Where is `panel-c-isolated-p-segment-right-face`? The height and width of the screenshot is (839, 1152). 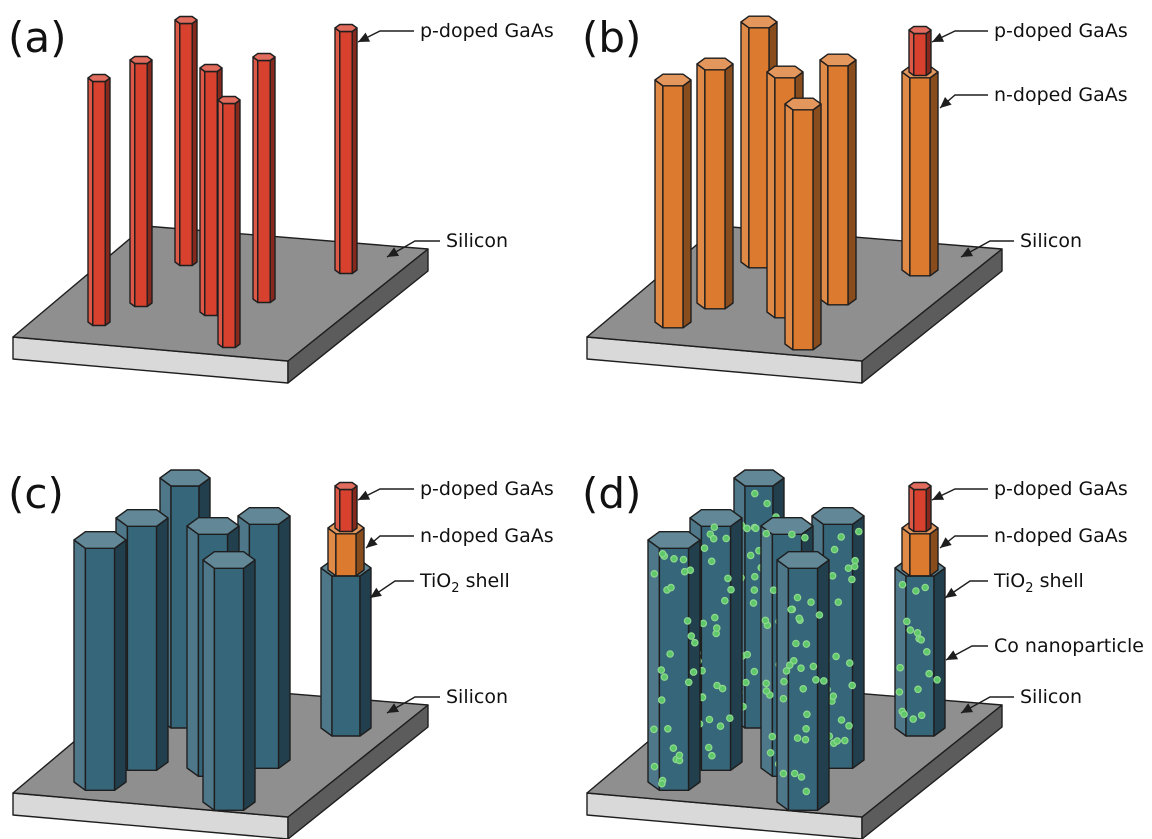
panel-c-isolated-p-segment-right-face is located at coordinates (354, 509).